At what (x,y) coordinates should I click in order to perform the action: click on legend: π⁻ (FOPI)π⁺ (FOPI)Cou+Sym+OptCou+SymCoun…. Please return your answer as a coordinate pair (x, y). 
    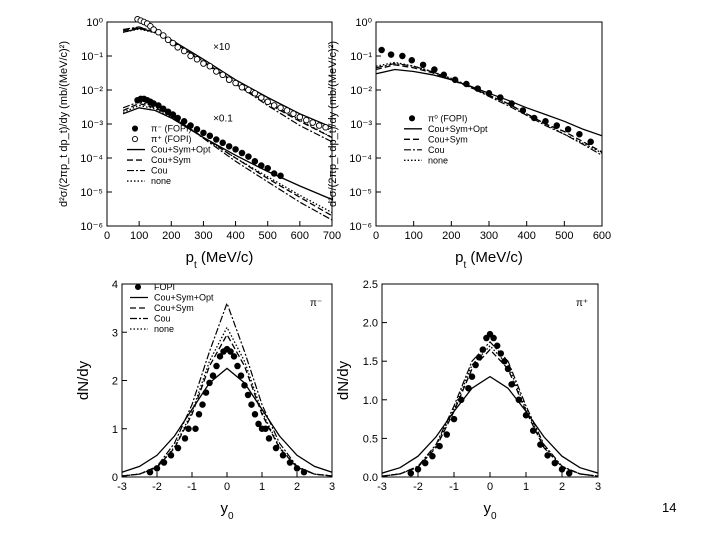
    Looking at the image, I should click on (169, 155).